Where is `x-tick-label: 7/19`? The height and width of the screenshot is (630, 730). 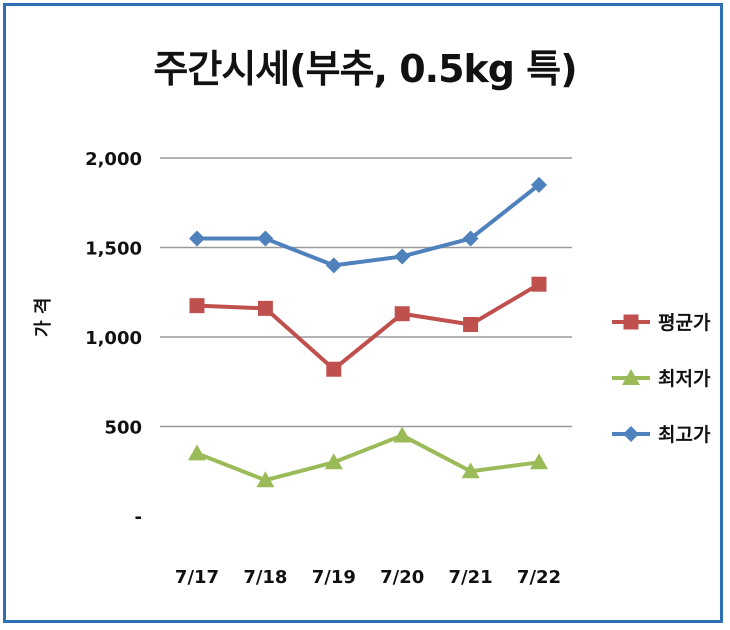
x-tick-label: 7/19 is located at coordinates (334, 577).